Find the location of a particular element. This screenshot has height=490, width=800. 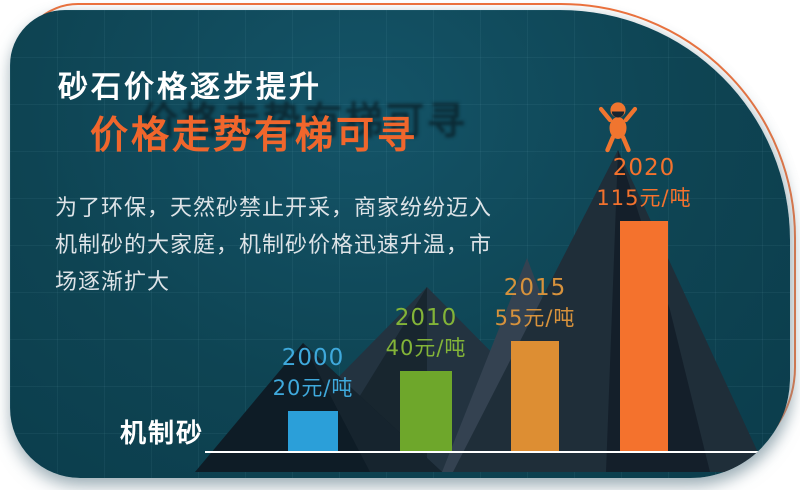

climber-right-arm is located at coordinates (630, 114).